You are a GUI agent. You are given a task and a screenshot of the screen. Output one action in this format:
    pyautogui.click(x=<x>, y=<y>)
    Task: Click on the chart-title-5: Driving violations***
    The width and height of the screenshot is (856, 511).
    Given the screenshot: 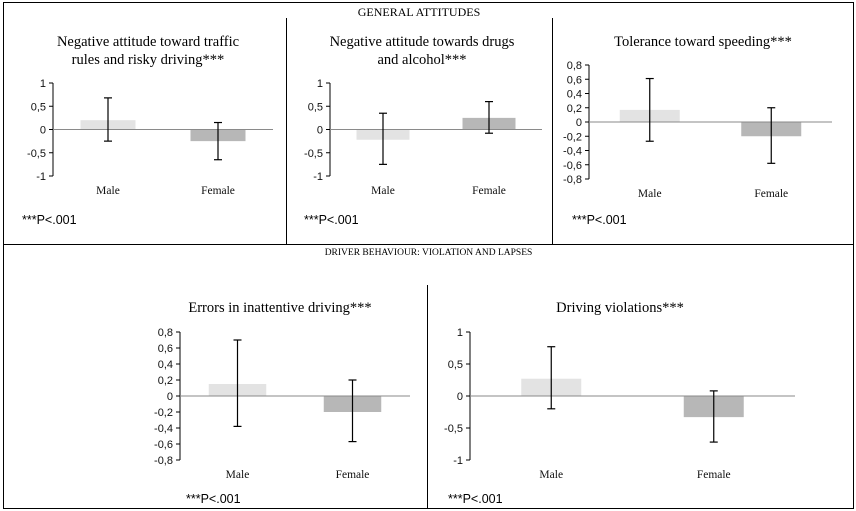 What is the action you would take?
    pyautogui.click(x=620, y=308)
    